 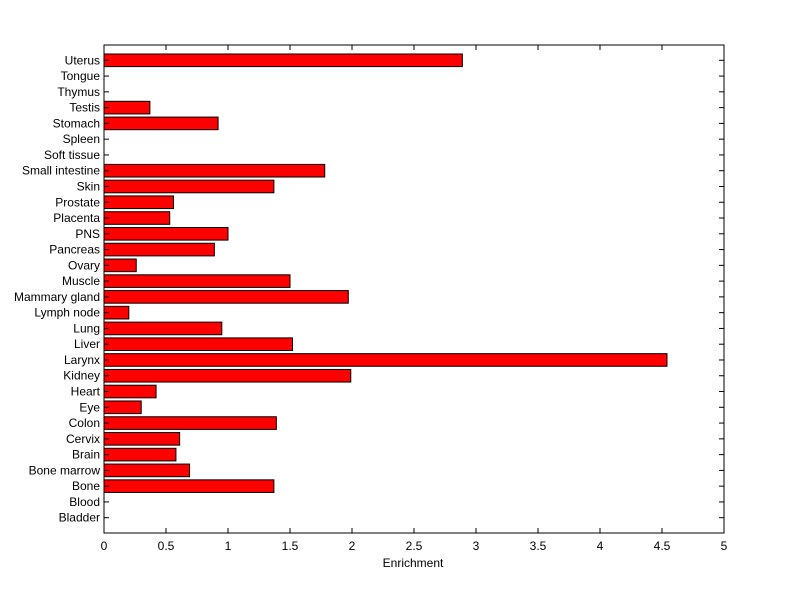 What do you see at coordinates (82, 60) in the screenshot?
I see `y-tick-label: Uterus` at bounding box center [82, 60].